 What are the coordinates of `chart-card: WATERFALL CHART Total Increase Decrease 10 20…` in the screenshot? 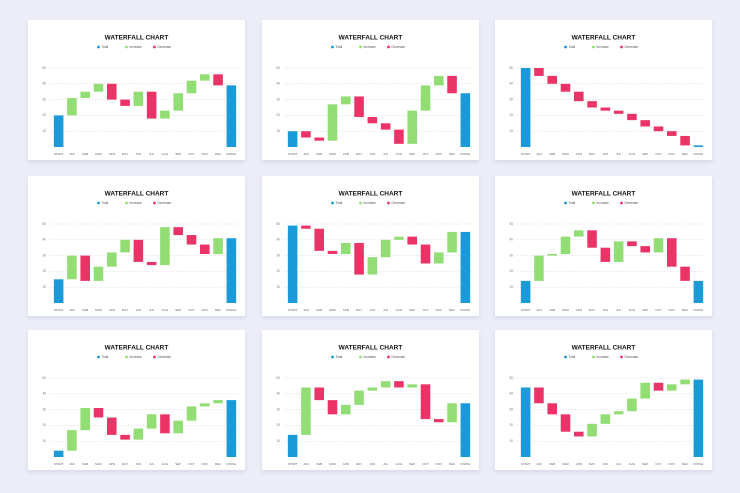 It's located at (136, 90).